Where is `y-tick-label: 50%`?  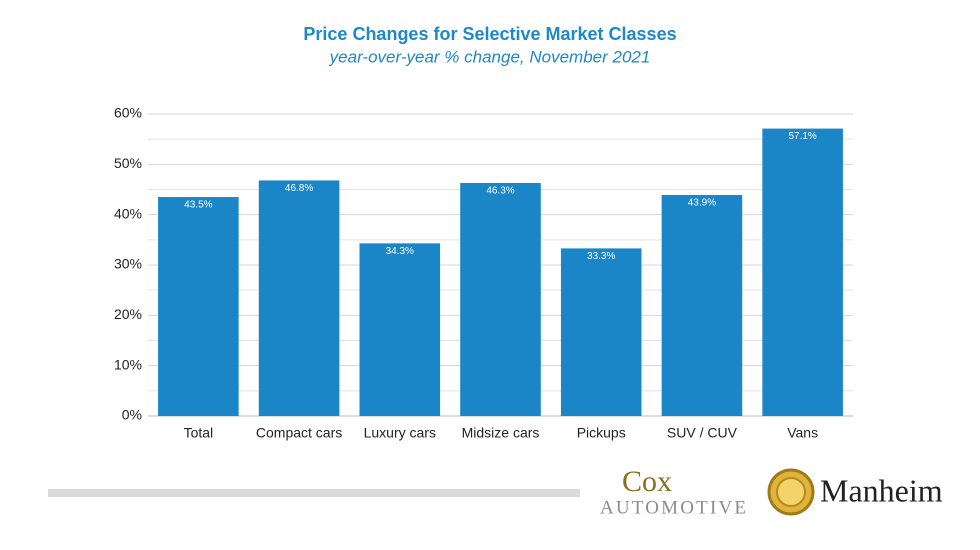 y-tick-label: 50% is located at coordinates (128, 163).